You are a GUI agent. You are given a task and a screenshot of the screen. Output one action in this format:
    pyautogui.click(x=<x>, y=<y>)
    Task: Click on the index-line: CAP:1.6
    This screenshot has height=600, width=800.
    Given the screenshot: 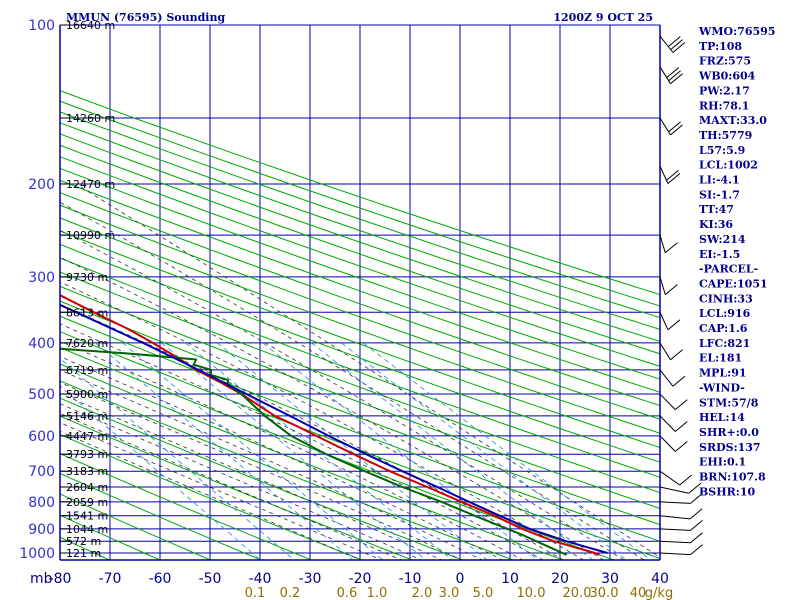 What is the action you would take?
    pyautogui.click(x=723, y=328)
    